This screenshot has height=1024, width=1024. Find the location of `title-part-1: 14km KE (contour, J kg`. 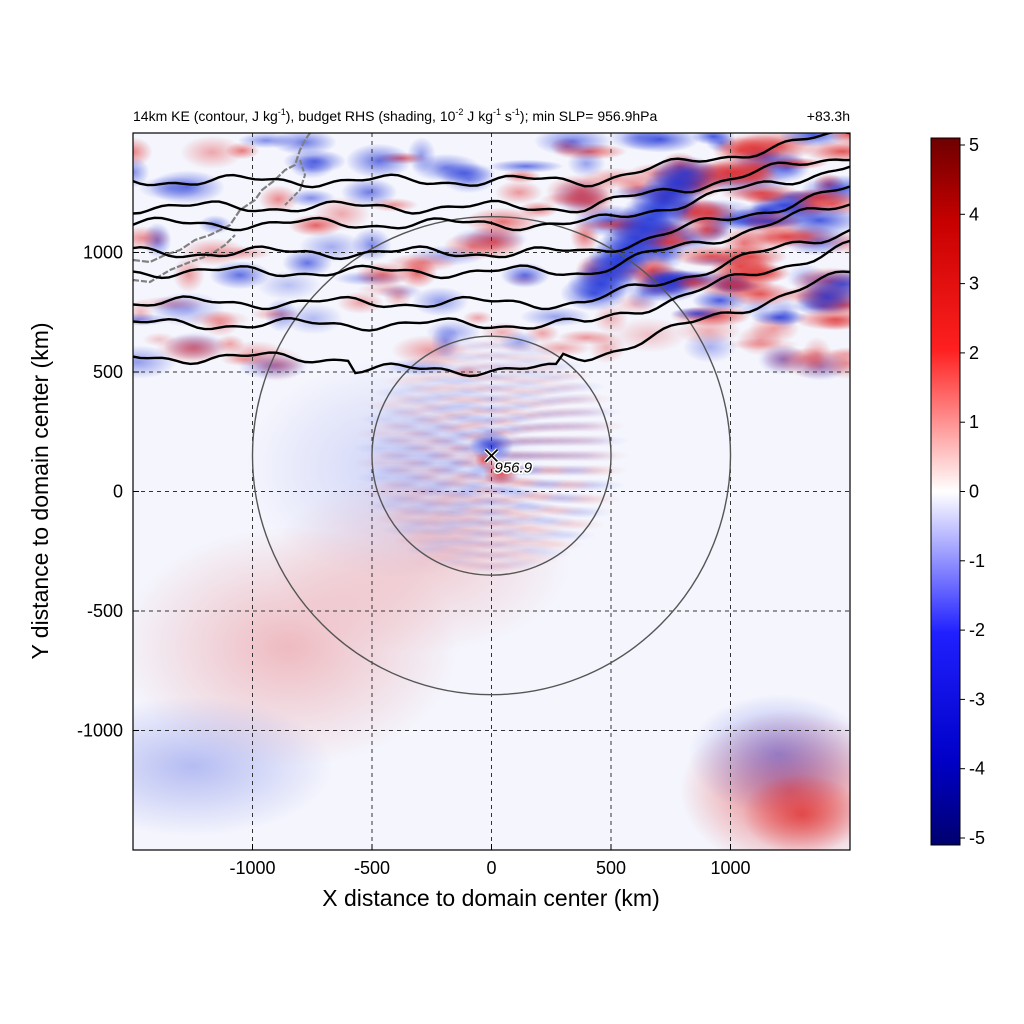

title-part-1: 14km KE (contour, J kg is located at coordinates (205, 116).